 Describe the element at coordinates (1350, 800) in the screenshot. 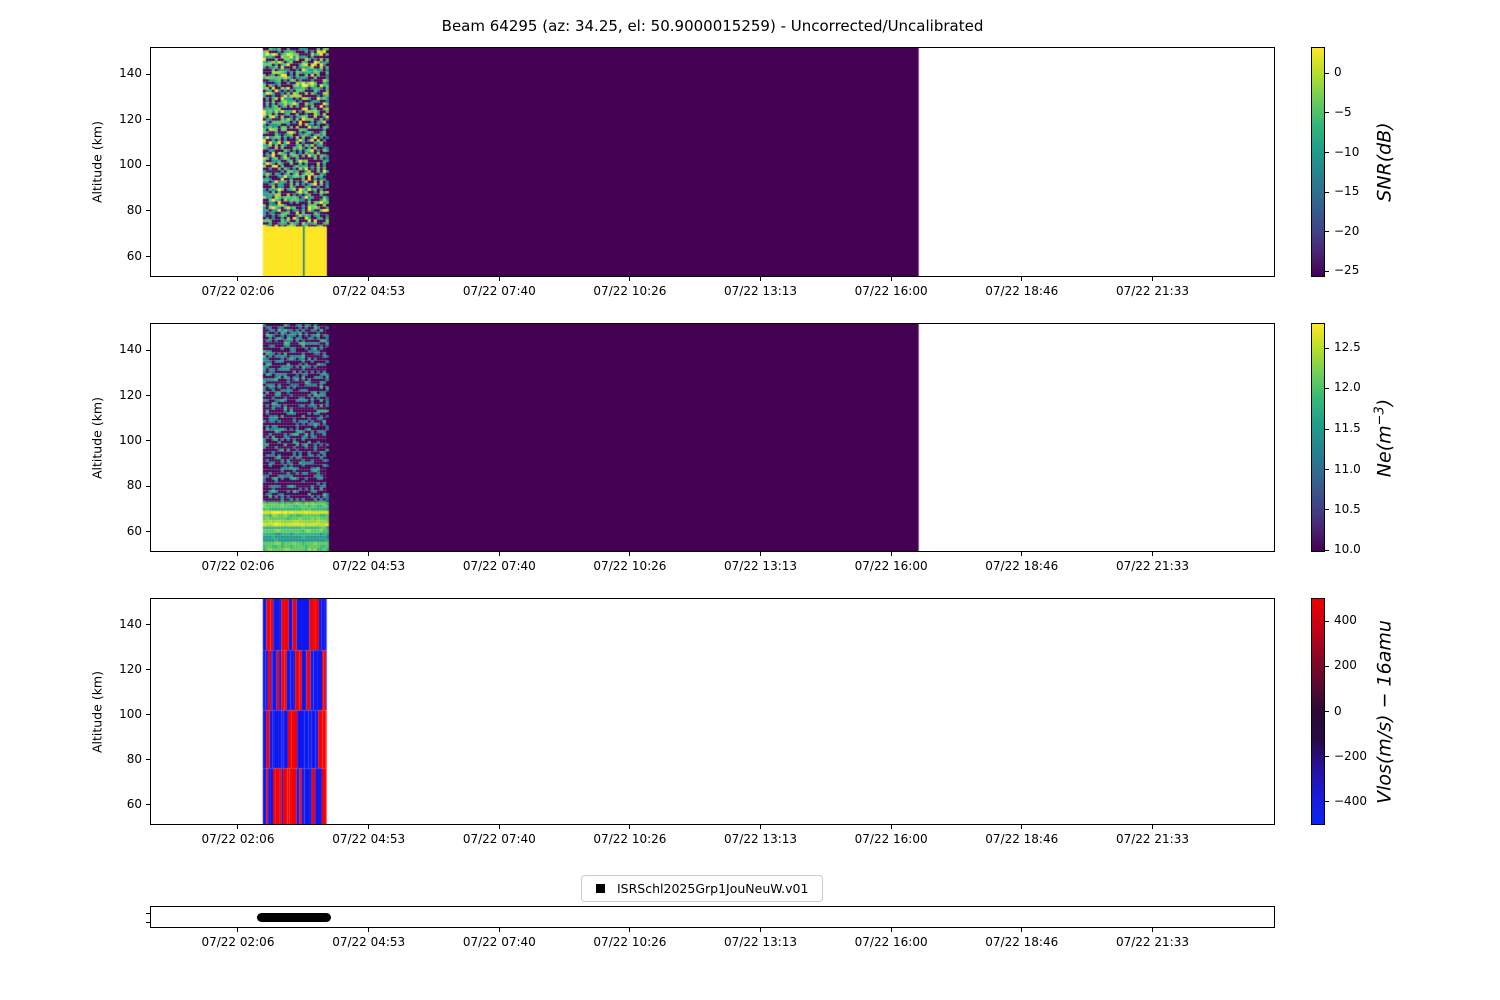

I see `colorbar-tick-label: −400` at that location.